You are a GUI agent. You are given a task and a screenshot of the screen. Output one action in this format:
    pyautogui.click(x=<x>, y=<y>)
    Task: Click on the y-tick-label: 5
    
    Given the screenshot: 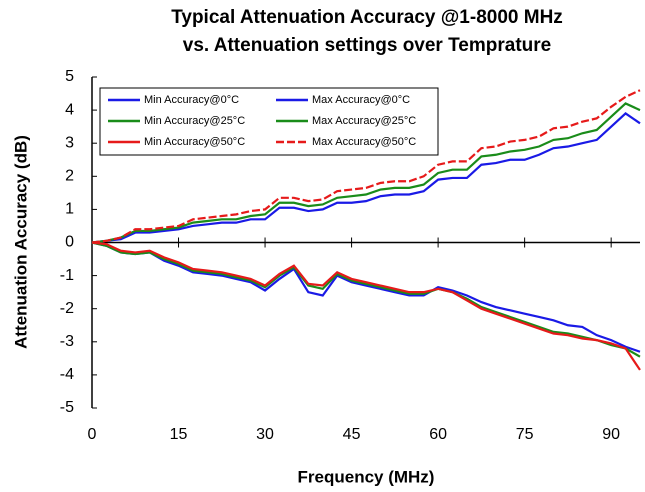 What is the action you would take?
    pyautogui.click(x=69, y=76)
    